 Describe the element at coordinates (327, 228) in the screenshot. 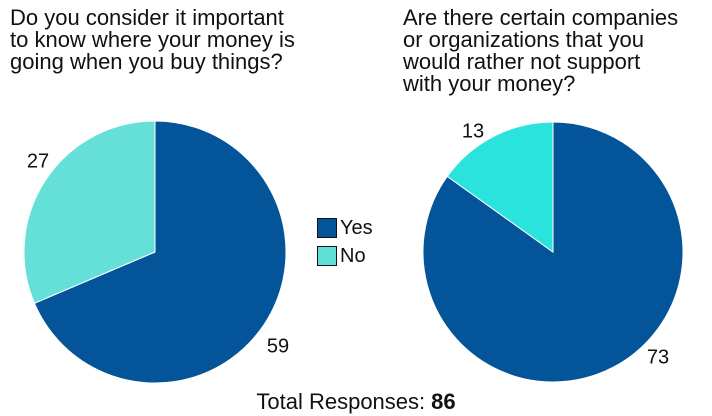

I see `legend-swatch-yes` at that location.